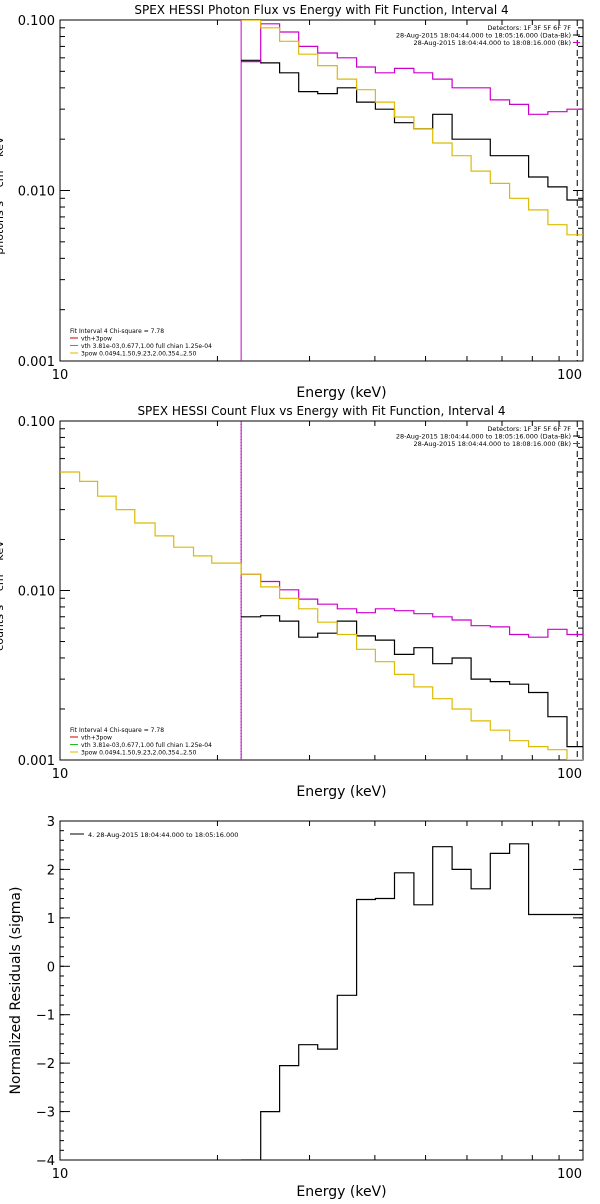 The width and height of the screenshot is (600, 1204). What do you see at coordinates (51, 967) in the screenshot?
I see `y-tick-label: 0` at bounding box center [51, 967].